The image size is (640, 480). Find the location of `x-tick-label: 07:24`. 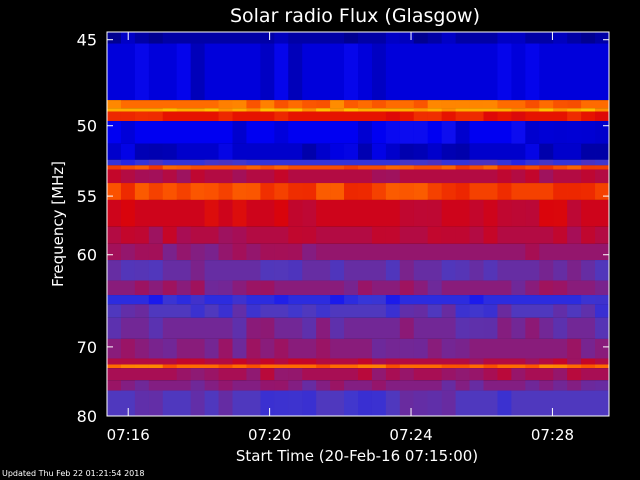

x-tick-label: 07:24 is located at coordinates (410, 435).